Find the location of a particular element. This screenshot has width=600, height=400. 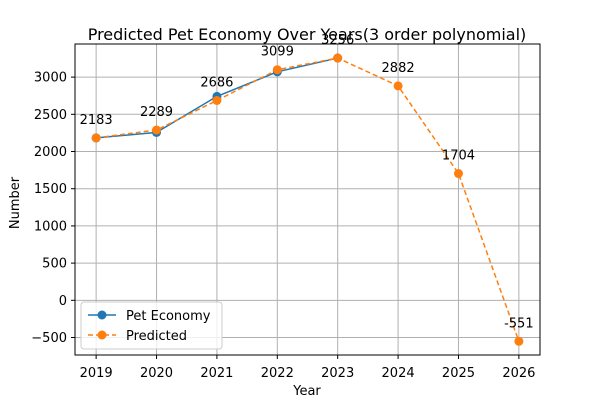

legend-label-pet-economy: Pet Economy is located at coordinates (168, 316).